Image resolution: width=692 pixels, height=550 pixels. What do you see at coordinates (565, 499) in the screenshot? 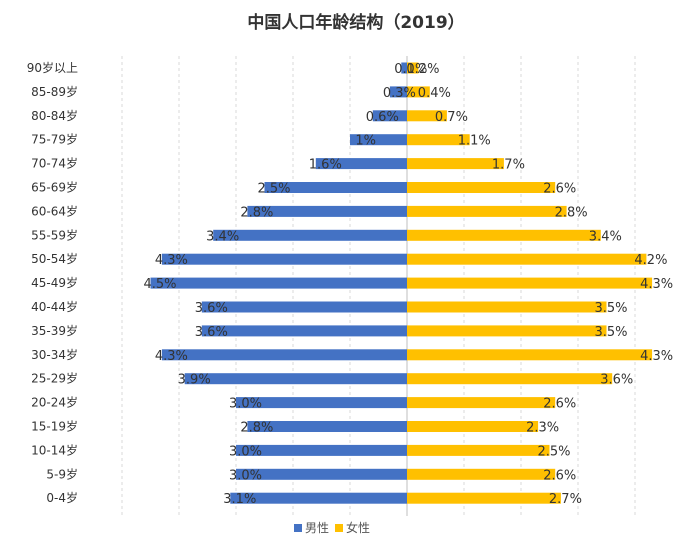
I see `data-label-female: 2.7%` at bounding box center [565, 499].